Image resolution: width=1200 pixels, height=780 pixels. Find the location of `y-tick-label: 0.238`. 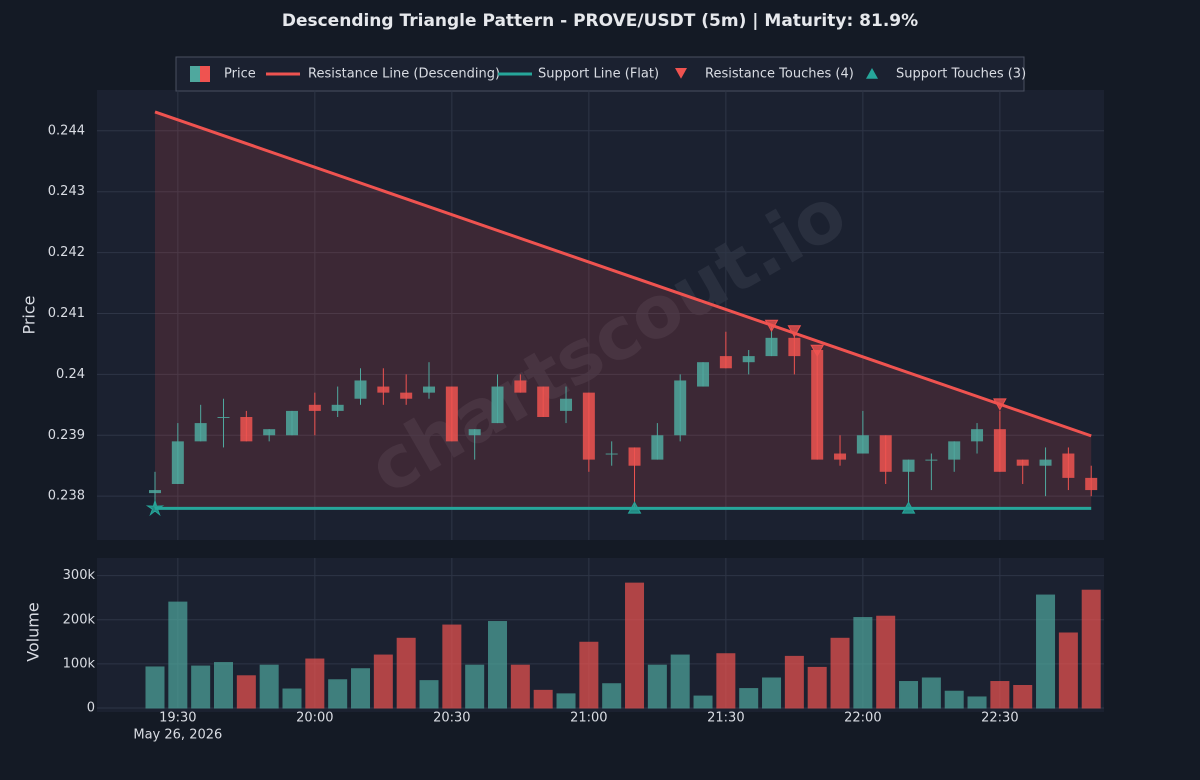

y-tick-label: 0.238 is located at coordinates (66, 496).